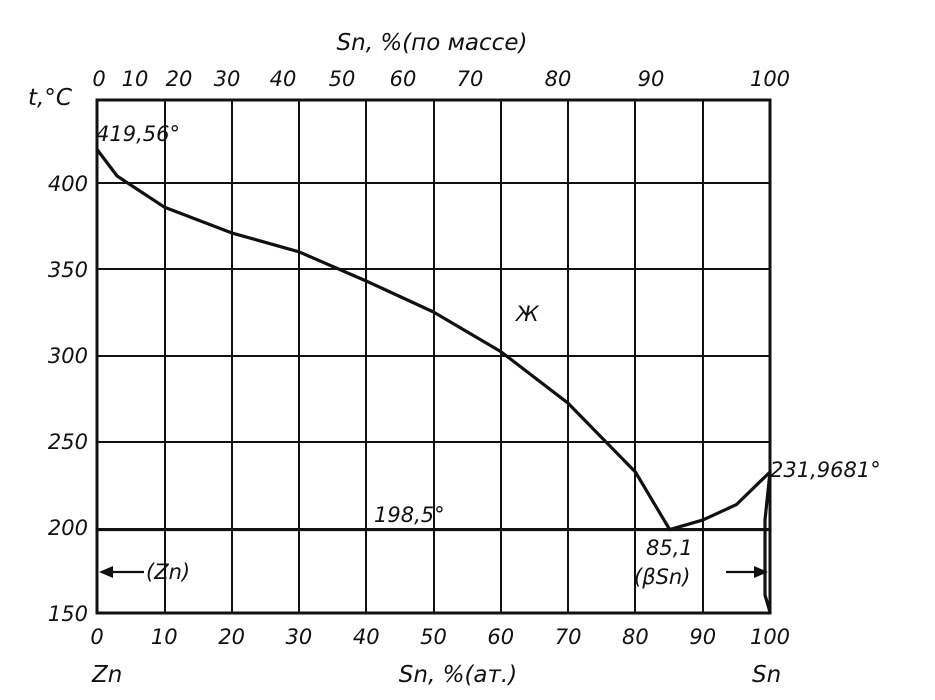 The width and height of the screenshot is (935, 700). What do you see at coordinates (98, 79) in the screenshot?
I see `top-tick-label: 0` at bounding box center [98, 79].